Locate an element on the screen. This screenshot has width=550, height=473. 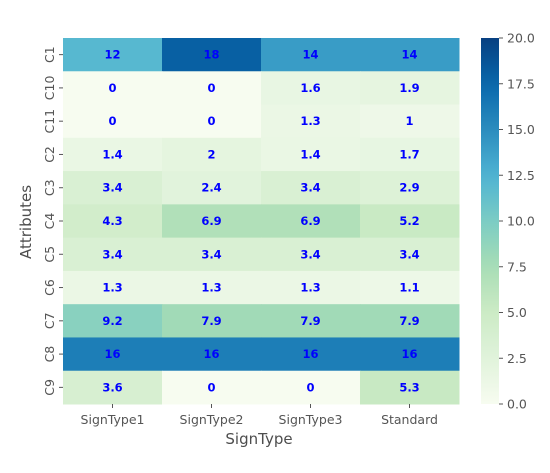
colorbar: 0.0 2.5 5.0 7.5 10.0 12.5 15.0 17.5 20.0 is located at coordinates (508, 221).